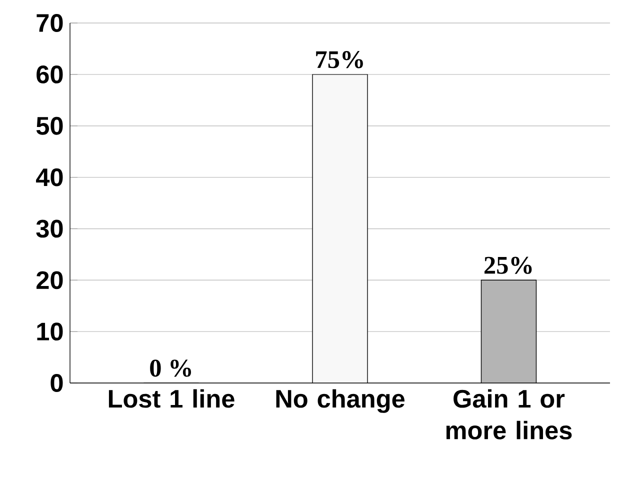 The image size is (629, 483). What do you see at coordinates (339, 59) in the screenshot?
I see `annotation: 75%` at bounding box center [339, 59].